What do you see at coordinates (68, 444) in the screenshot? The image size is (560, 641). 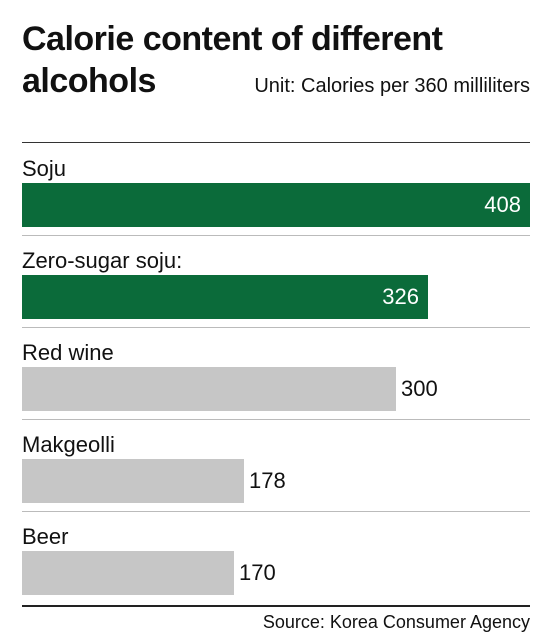 I see `category-label: Makgeolli` at bounding box center [68, 444].